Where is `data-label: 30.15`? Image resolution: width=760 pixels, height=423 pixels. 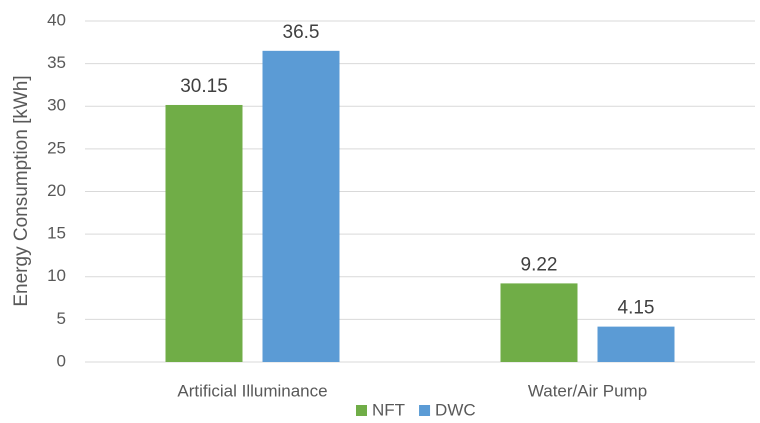 data-label: 30.15 is located at coordinates (204, 86).